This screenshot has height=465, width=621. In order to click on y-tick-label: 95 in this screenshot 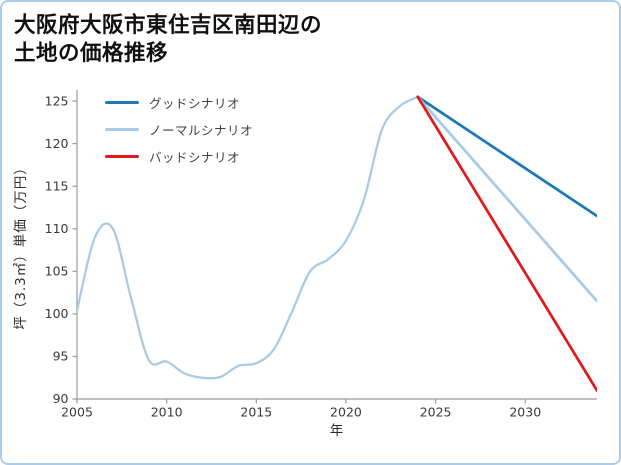, I will do `click(61, 356)`.